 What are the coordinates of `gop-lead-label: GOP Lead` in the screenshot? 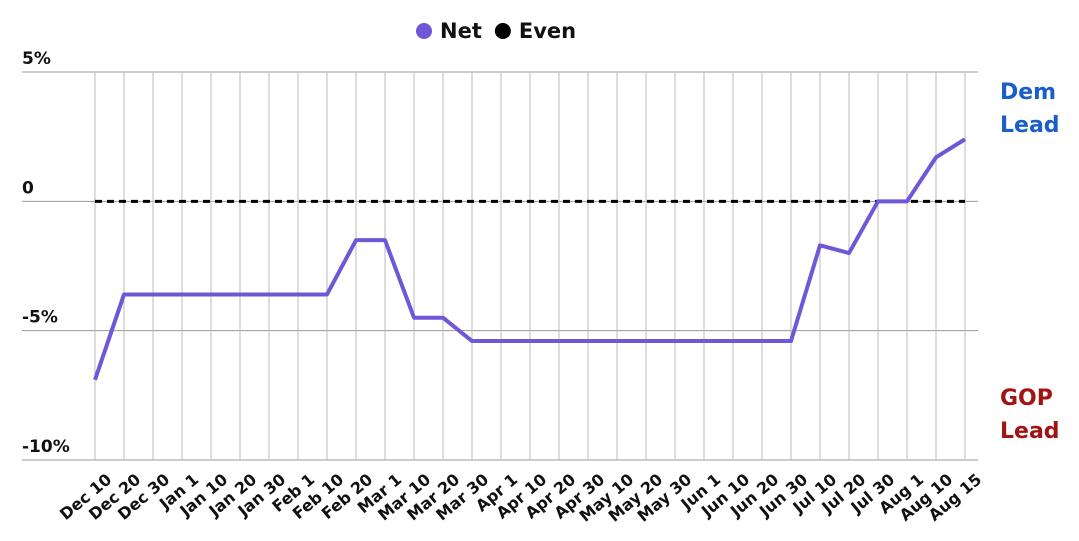 It's located at (1030, 415).